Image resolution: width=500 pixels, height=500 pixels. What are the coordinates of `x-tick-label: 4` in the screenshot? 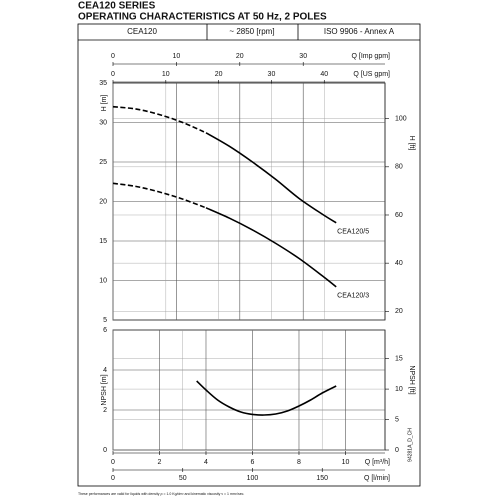 It's located at (206, 462).